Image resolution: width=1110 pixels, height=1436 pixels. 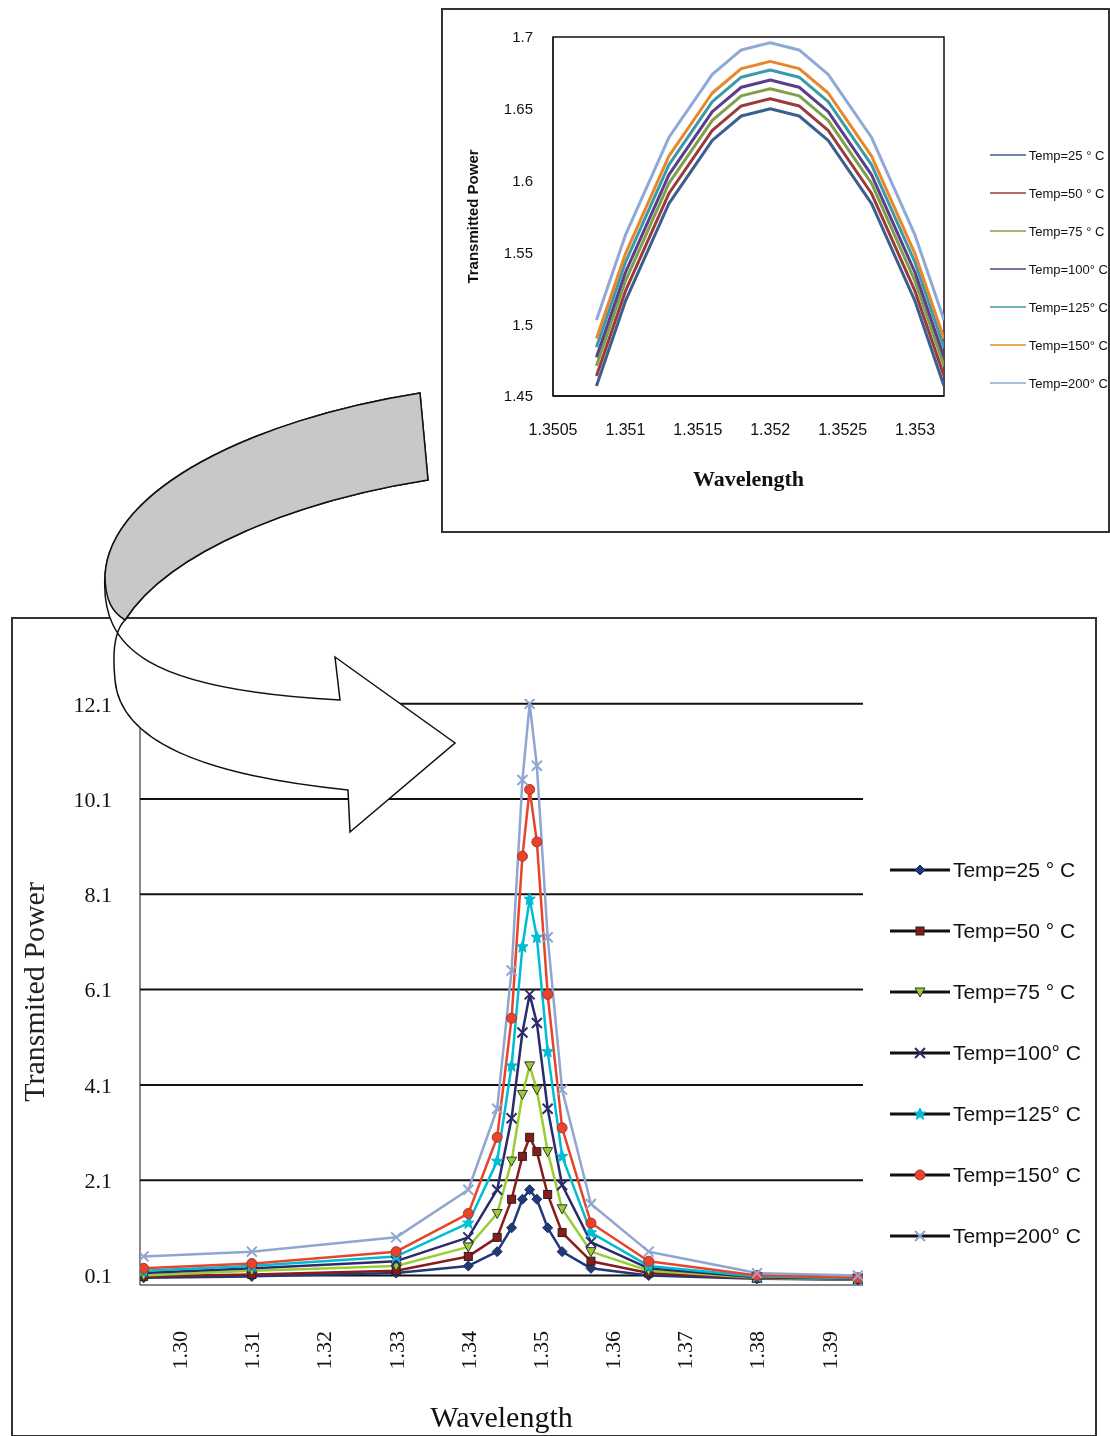 I want to click on y-tick-label: 4.1, so click(x=98, y=1085).